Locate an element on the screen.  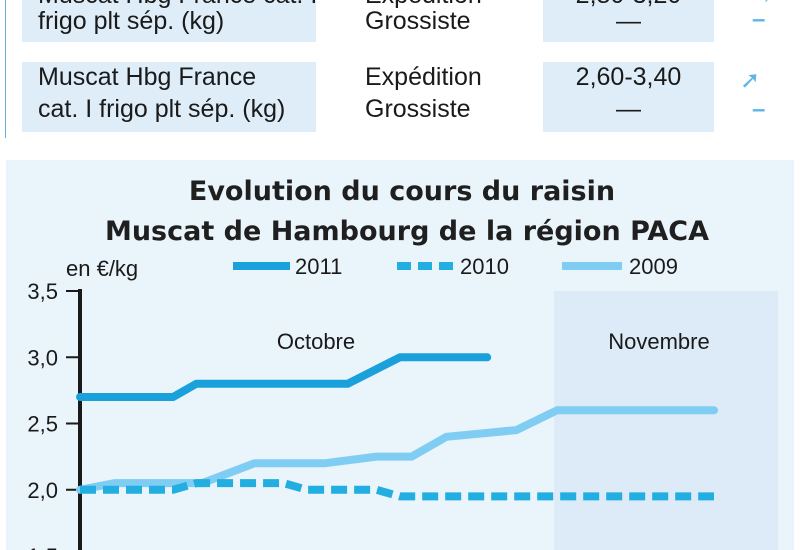
row1-price-line1: 2,80-3,20 is located at coordinates (628, 5).